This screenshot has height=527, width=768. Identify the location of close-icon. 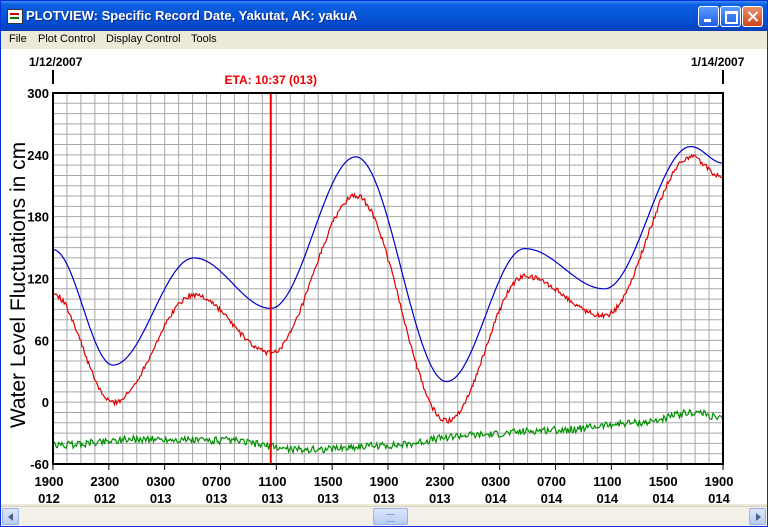
(752, 16).